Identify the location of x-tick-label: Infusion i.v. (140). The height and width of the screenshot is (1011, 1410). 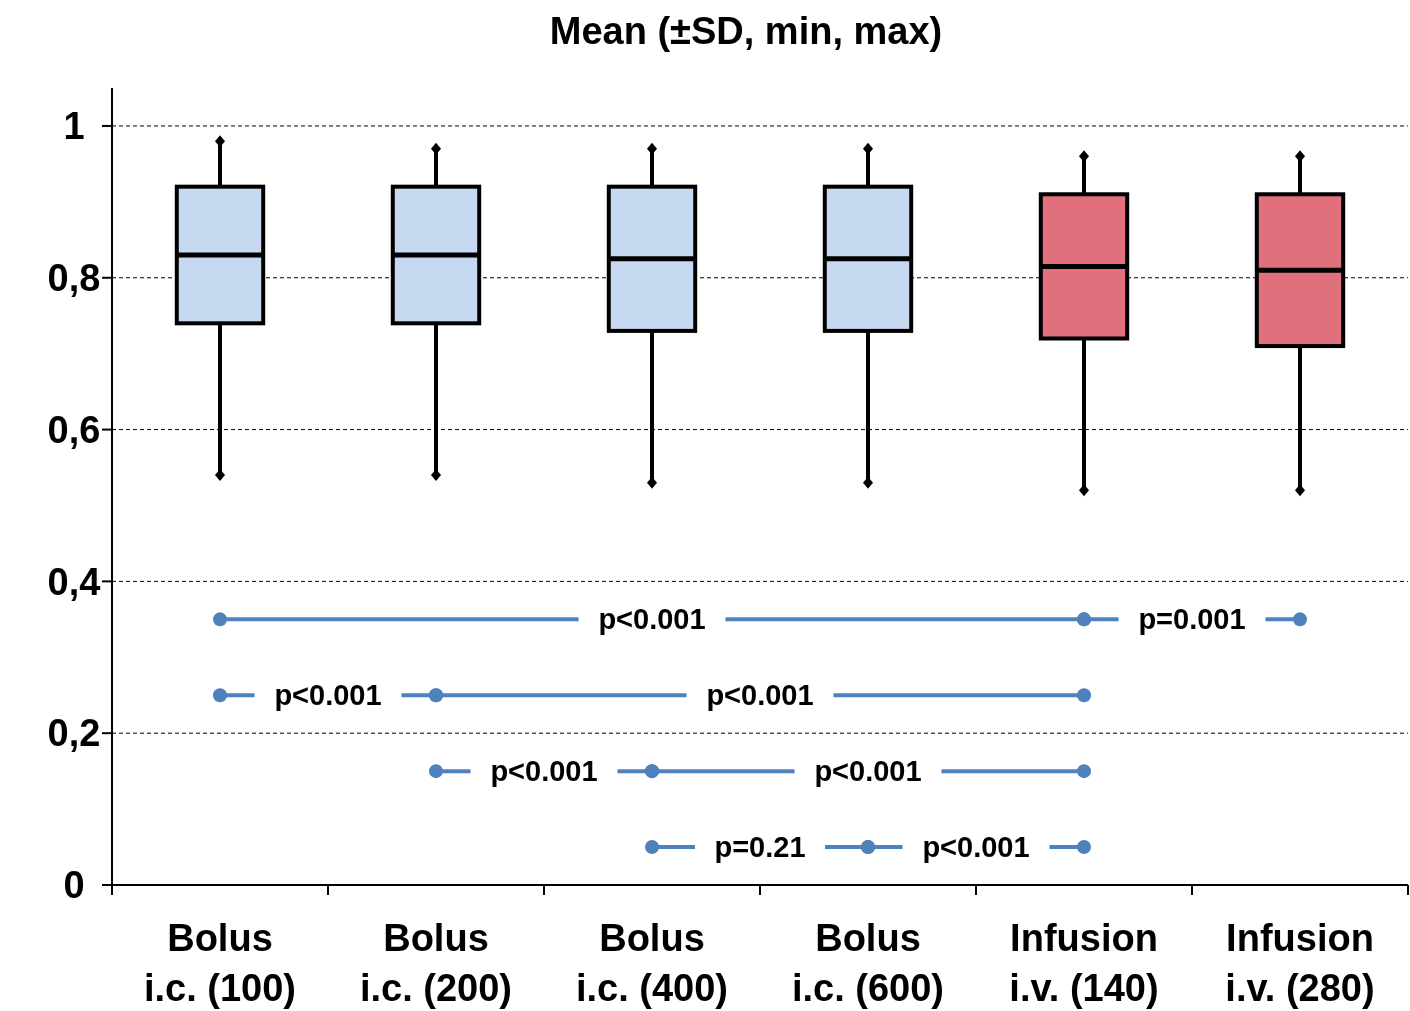
(1084, 963).